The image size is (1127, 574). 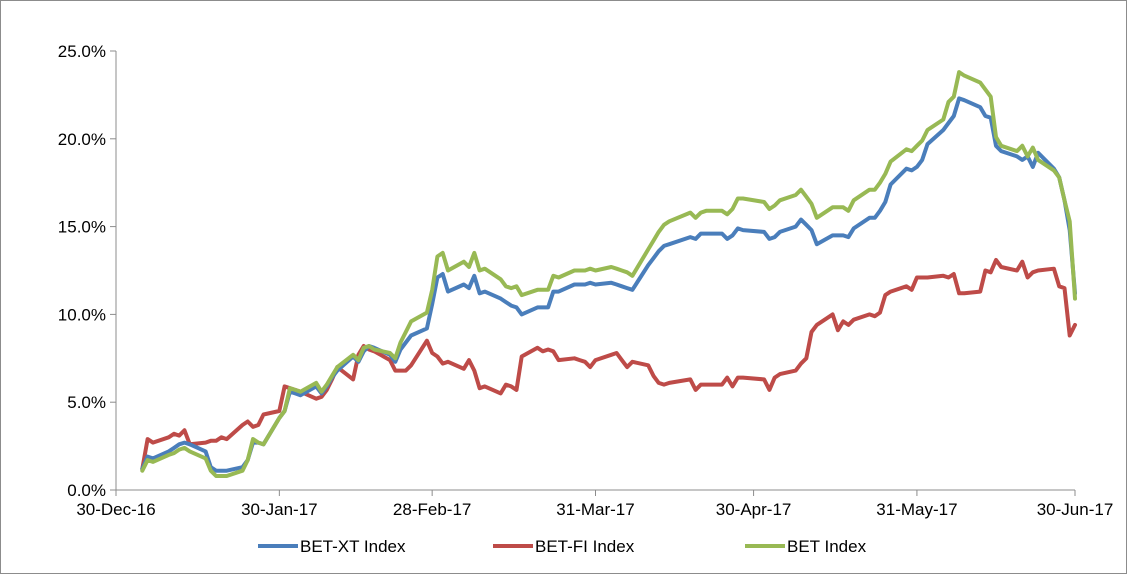 I want to click on legend-label: BET-XT Index, so click(x=353, y=546).